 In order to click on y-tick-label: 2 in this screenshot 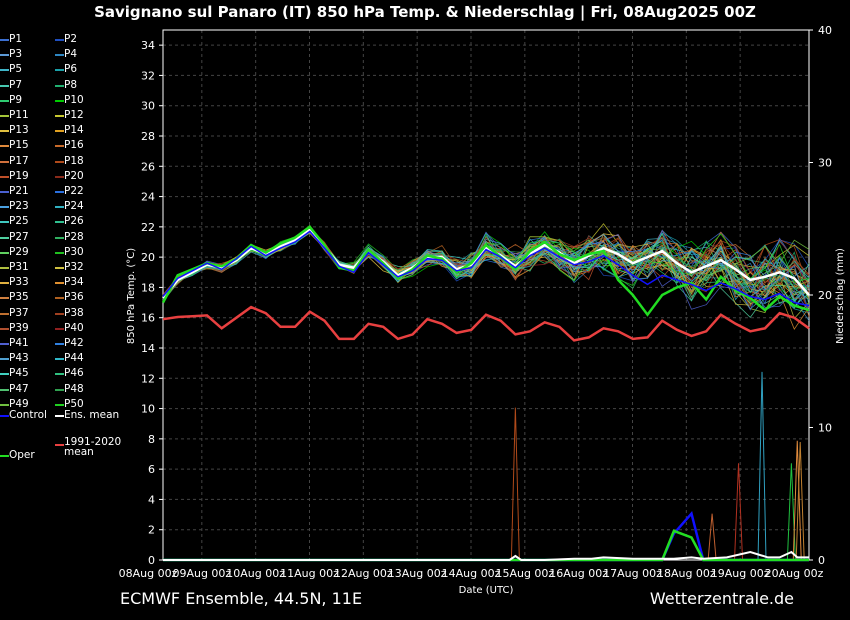, I will do `click(151, 530)`.